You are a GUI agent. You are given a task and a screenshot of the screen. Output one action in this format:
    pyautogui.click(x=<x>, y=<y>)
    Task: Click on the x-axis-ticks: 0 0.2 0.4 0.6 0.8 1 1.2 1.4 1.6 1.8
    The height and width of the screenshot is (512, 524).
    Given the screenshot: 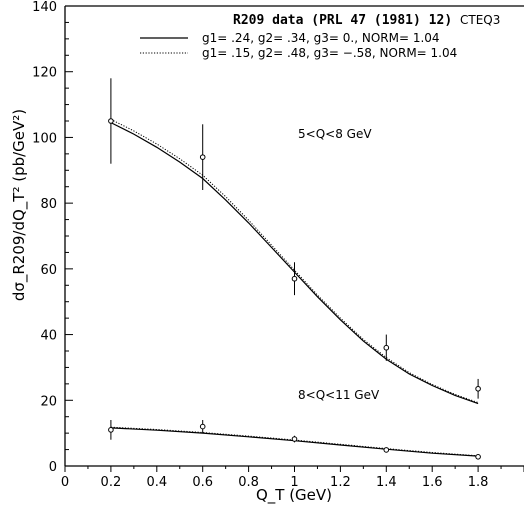 What is the action you would take?
    pyautogui.click(x=292, y=478)
    